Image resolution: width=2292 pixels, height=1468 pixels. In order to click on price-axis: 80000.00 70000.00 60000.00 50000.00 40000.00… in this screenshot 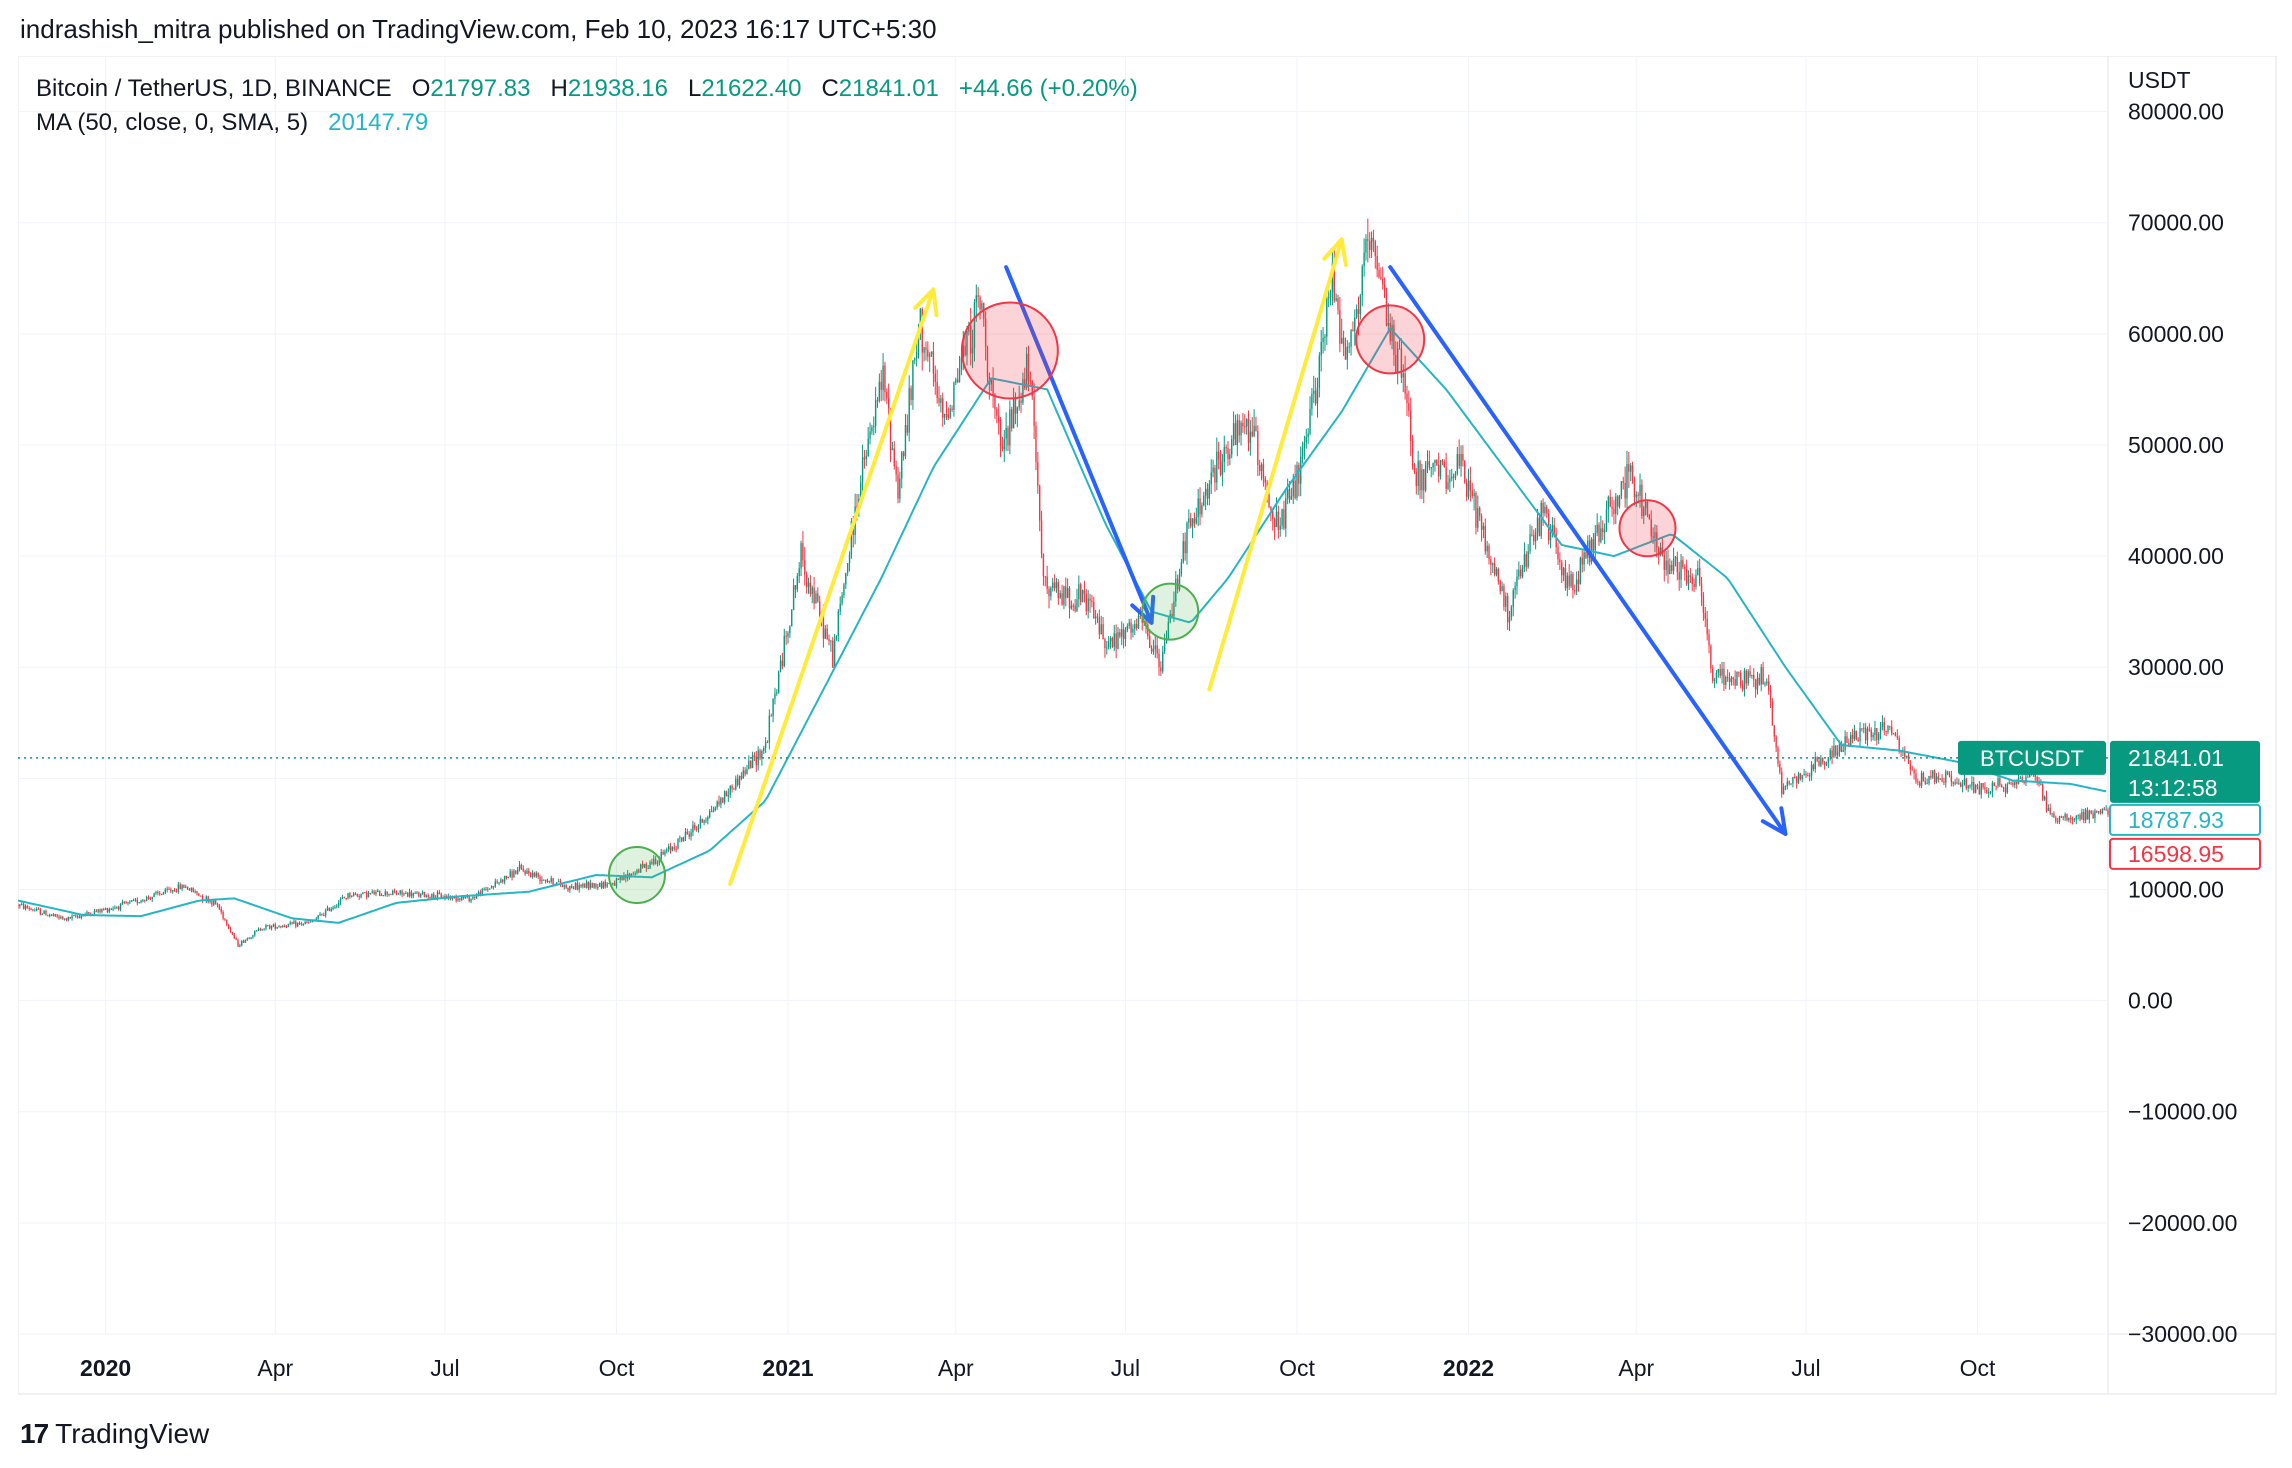, I will do `click(2182, 707)`.